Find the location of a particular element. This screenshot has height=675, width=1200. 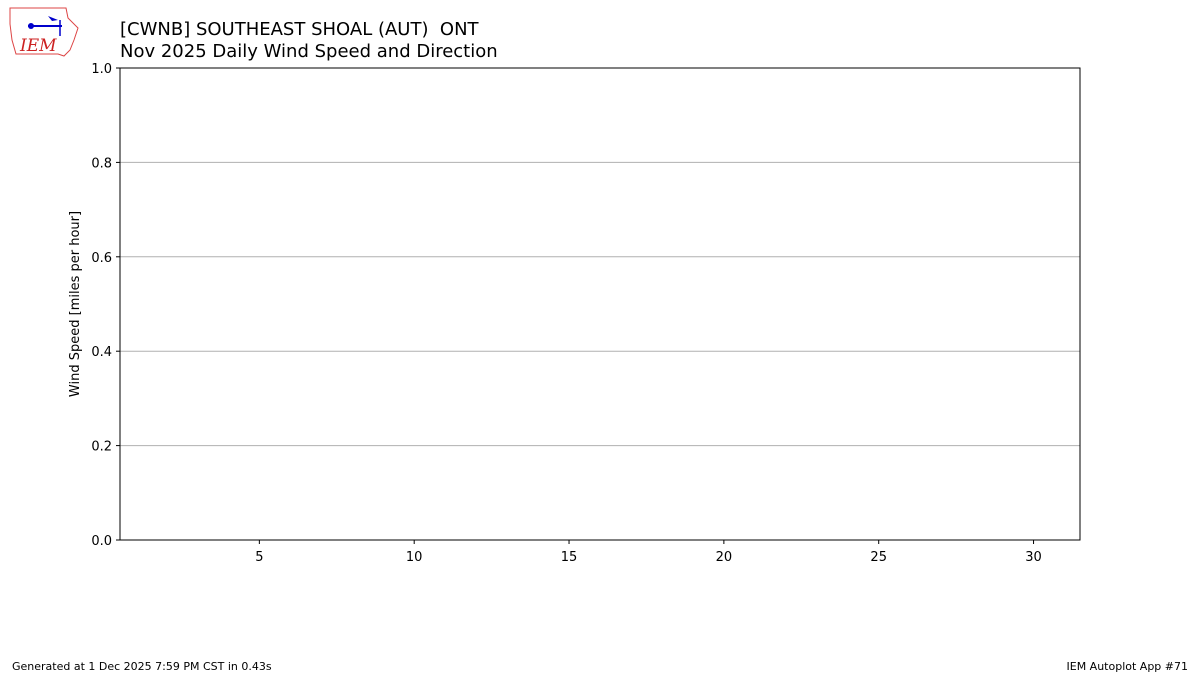

y-tick-label: 0.4 is located at coordinates (101, 352).